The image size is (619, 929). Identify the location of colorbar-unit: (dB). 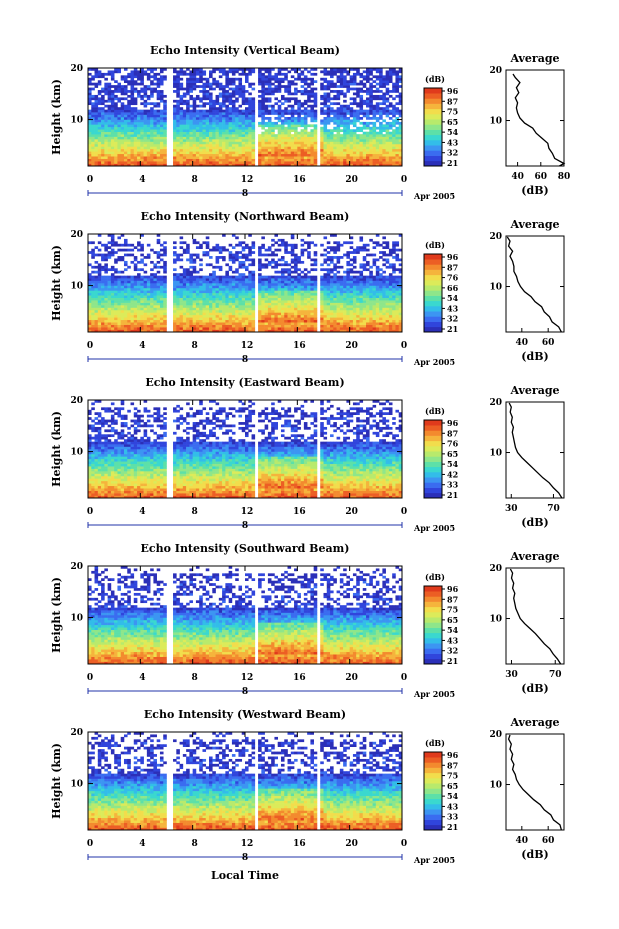
(435, 79).